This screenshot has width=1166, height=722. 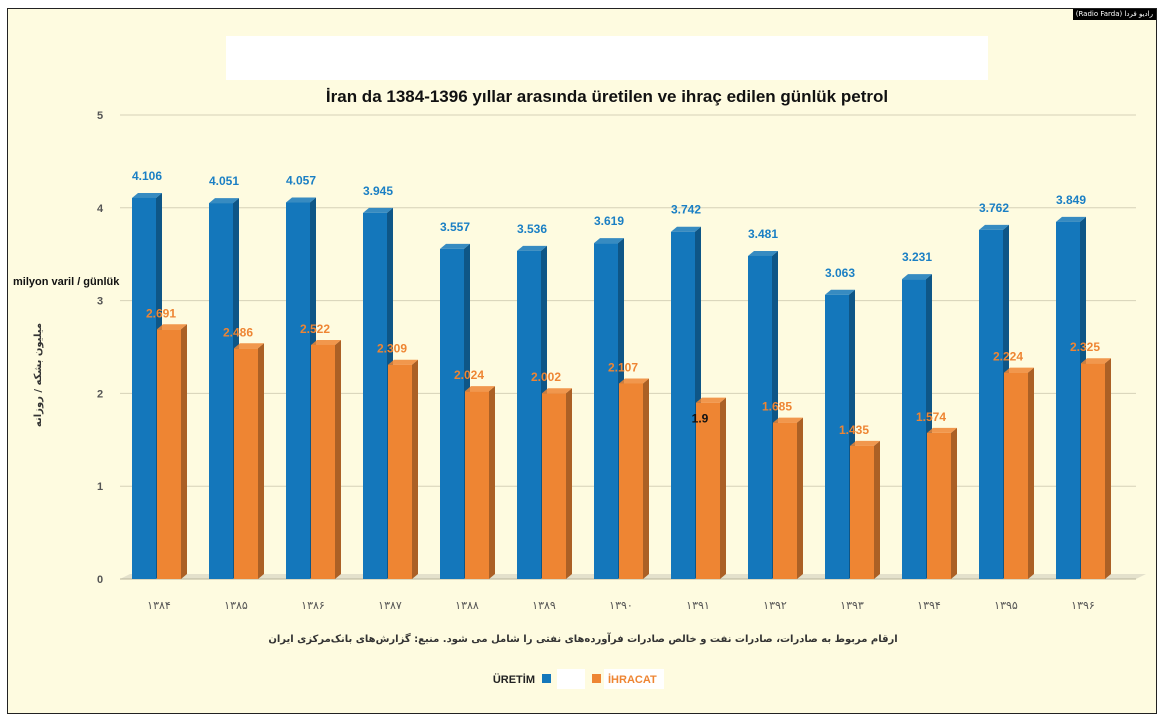 I want to click on export-value-label: 1.574, so click(x=931, y=417).